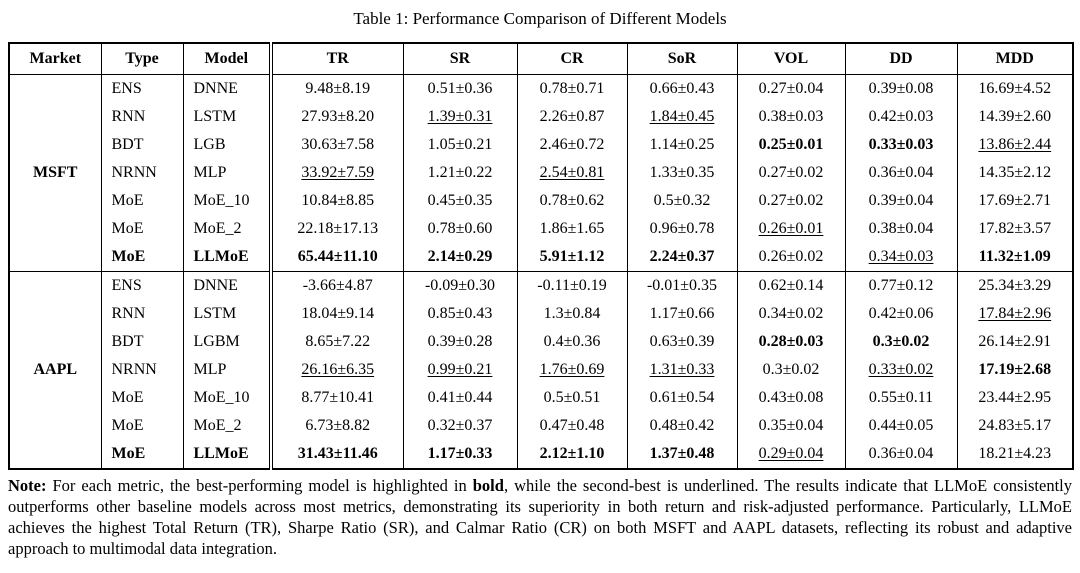  Describe the element at coordinates (228, 201) in the screenshot. I see `model-cell: MoE_10` at that location.